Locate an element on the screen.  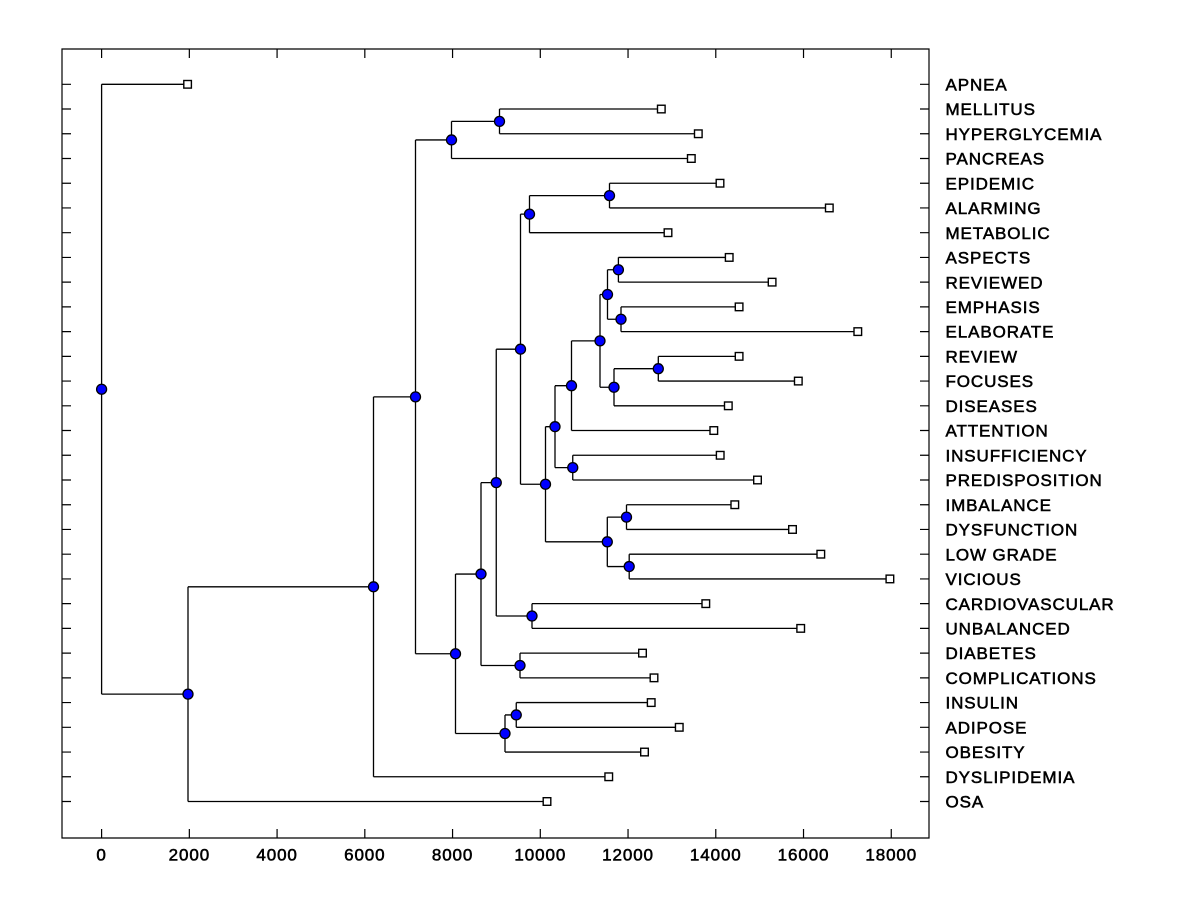
svg-text: OBESITY is located at coordinates (986, 752).